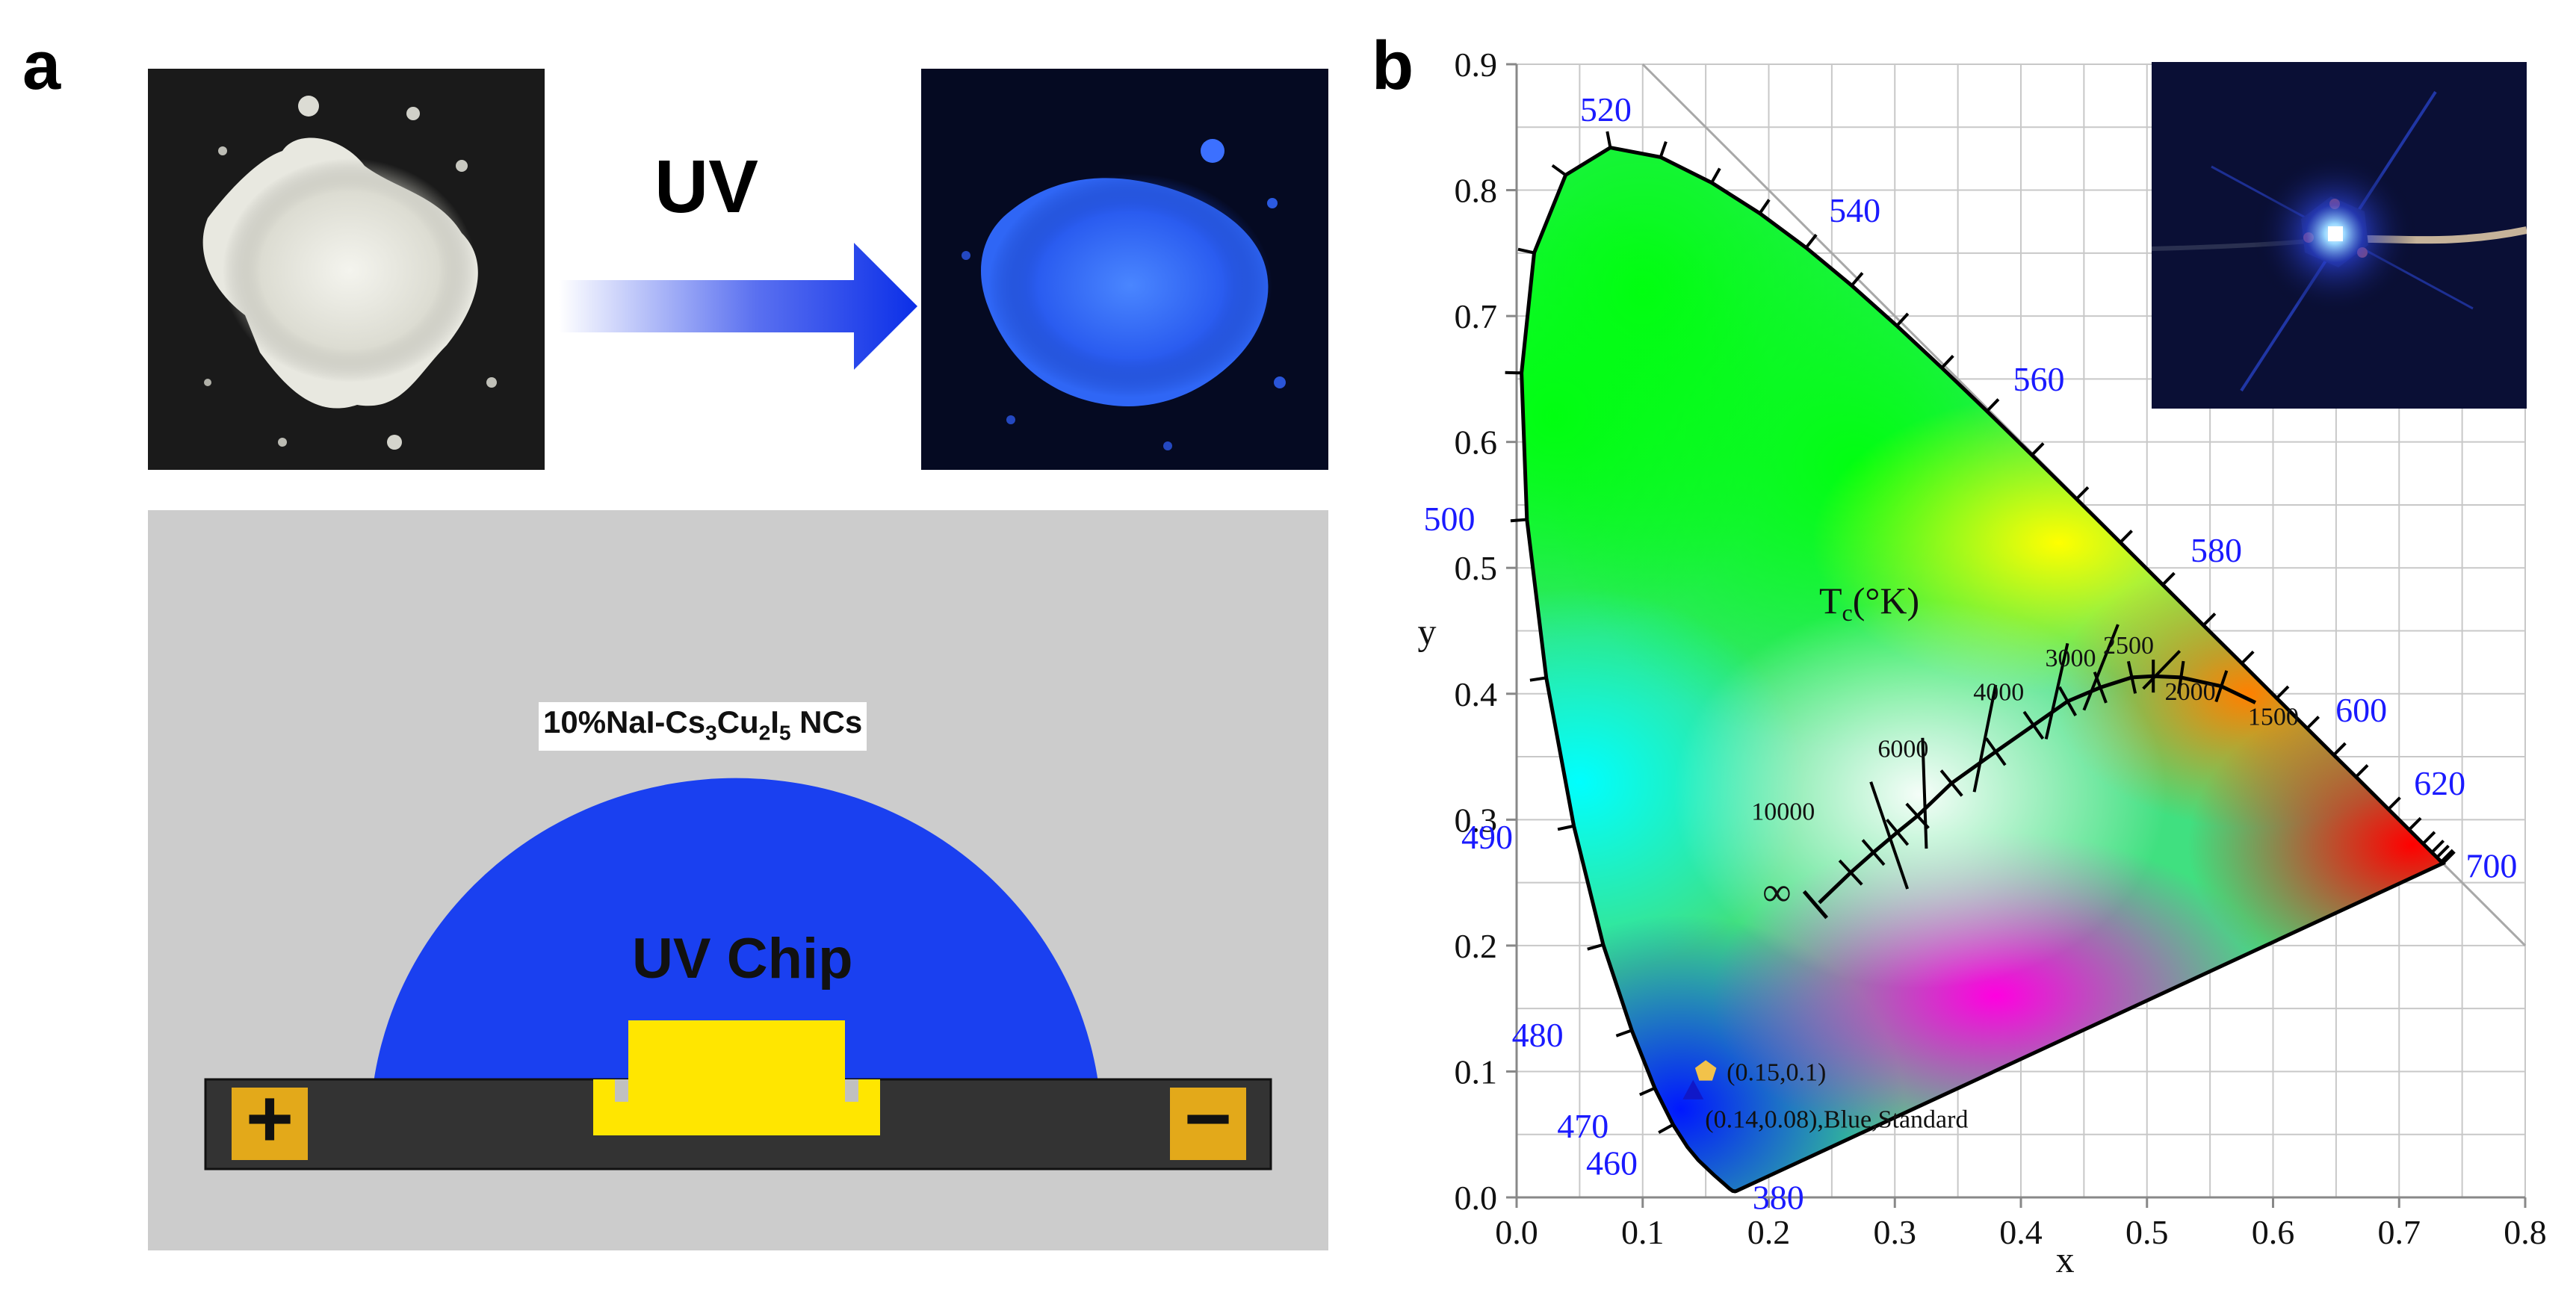  I want to click on x-tick-label: 0.6, so click(2273, 1232).